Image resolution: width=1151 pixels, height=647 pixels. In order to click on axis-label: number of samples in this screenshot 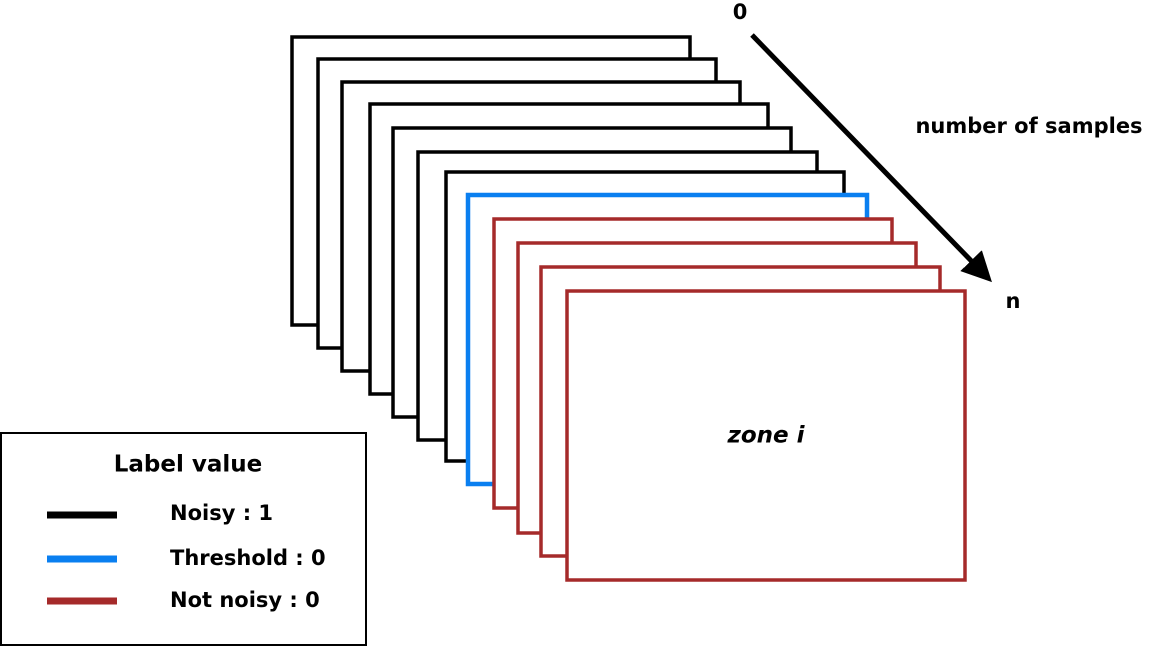, I will do `click(1028, 126)`.